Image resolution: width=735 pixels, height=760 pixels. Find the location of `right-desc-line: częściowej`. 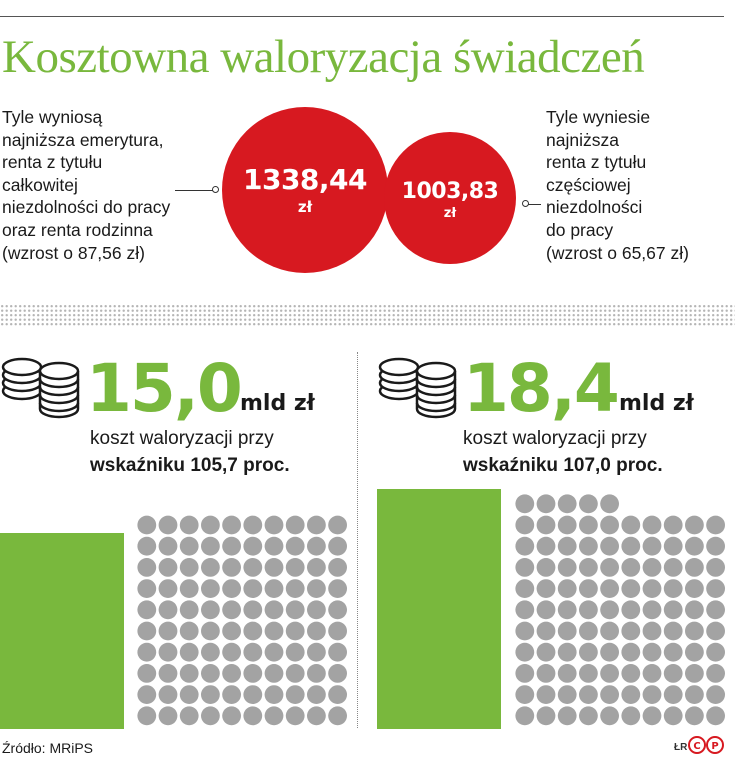

right-desc-line: częściowej is located at coordinates (588, 184).